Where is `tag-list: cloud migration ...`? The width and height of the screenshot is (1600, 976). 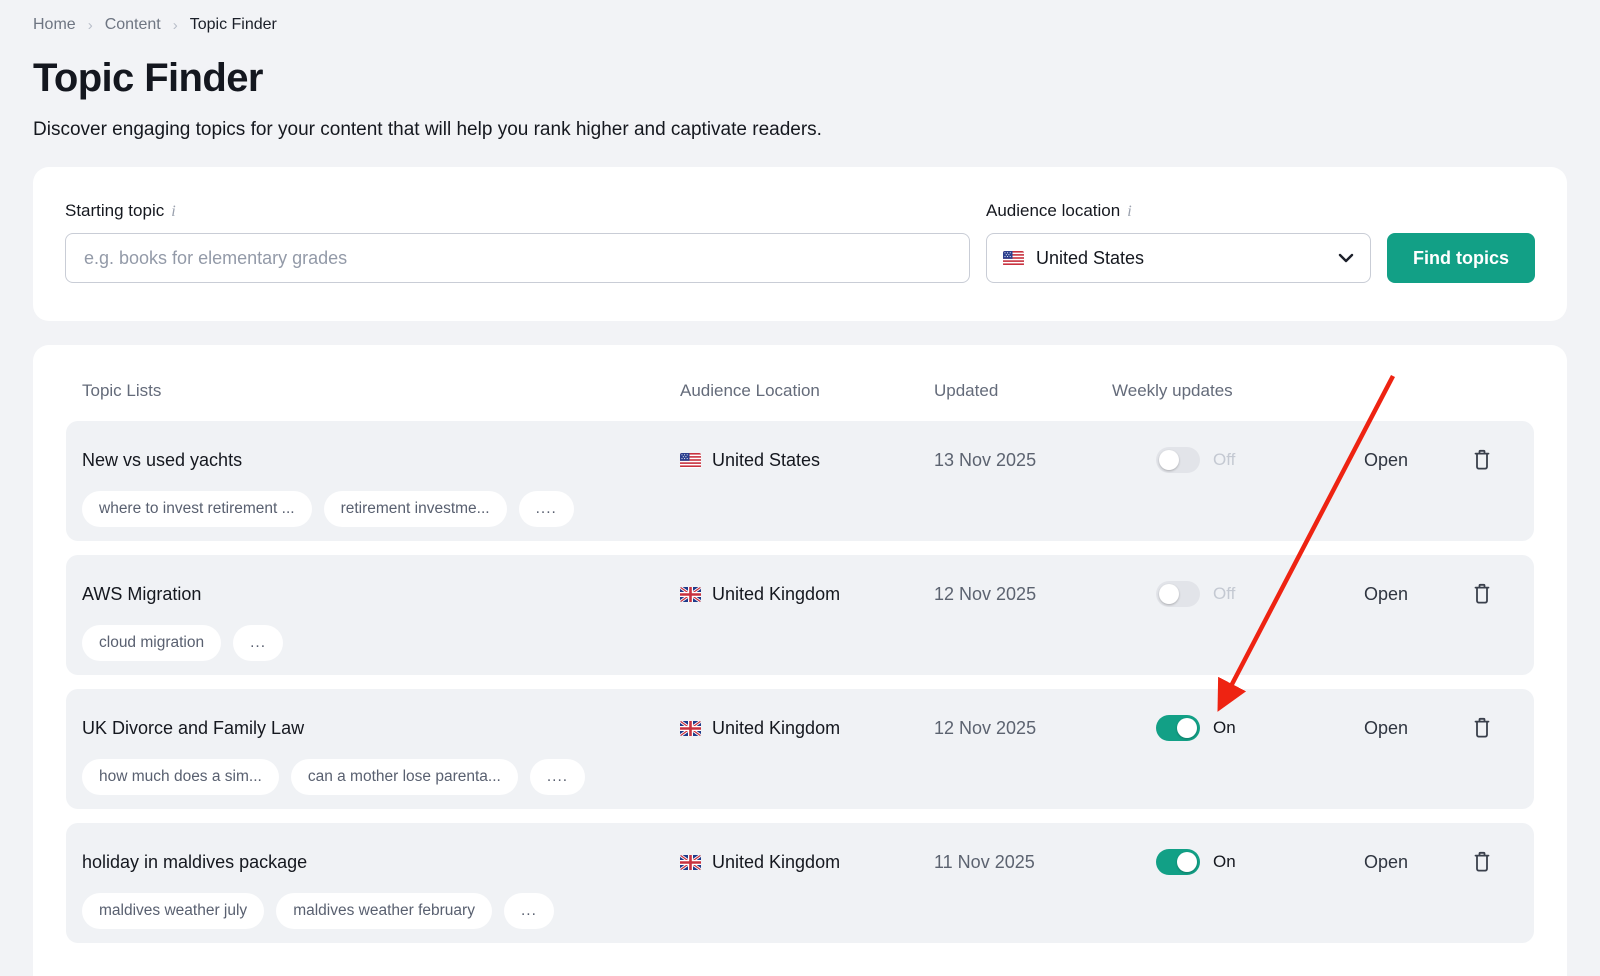
tag-list: cloud migration ... is located at coordinates (183, 643).